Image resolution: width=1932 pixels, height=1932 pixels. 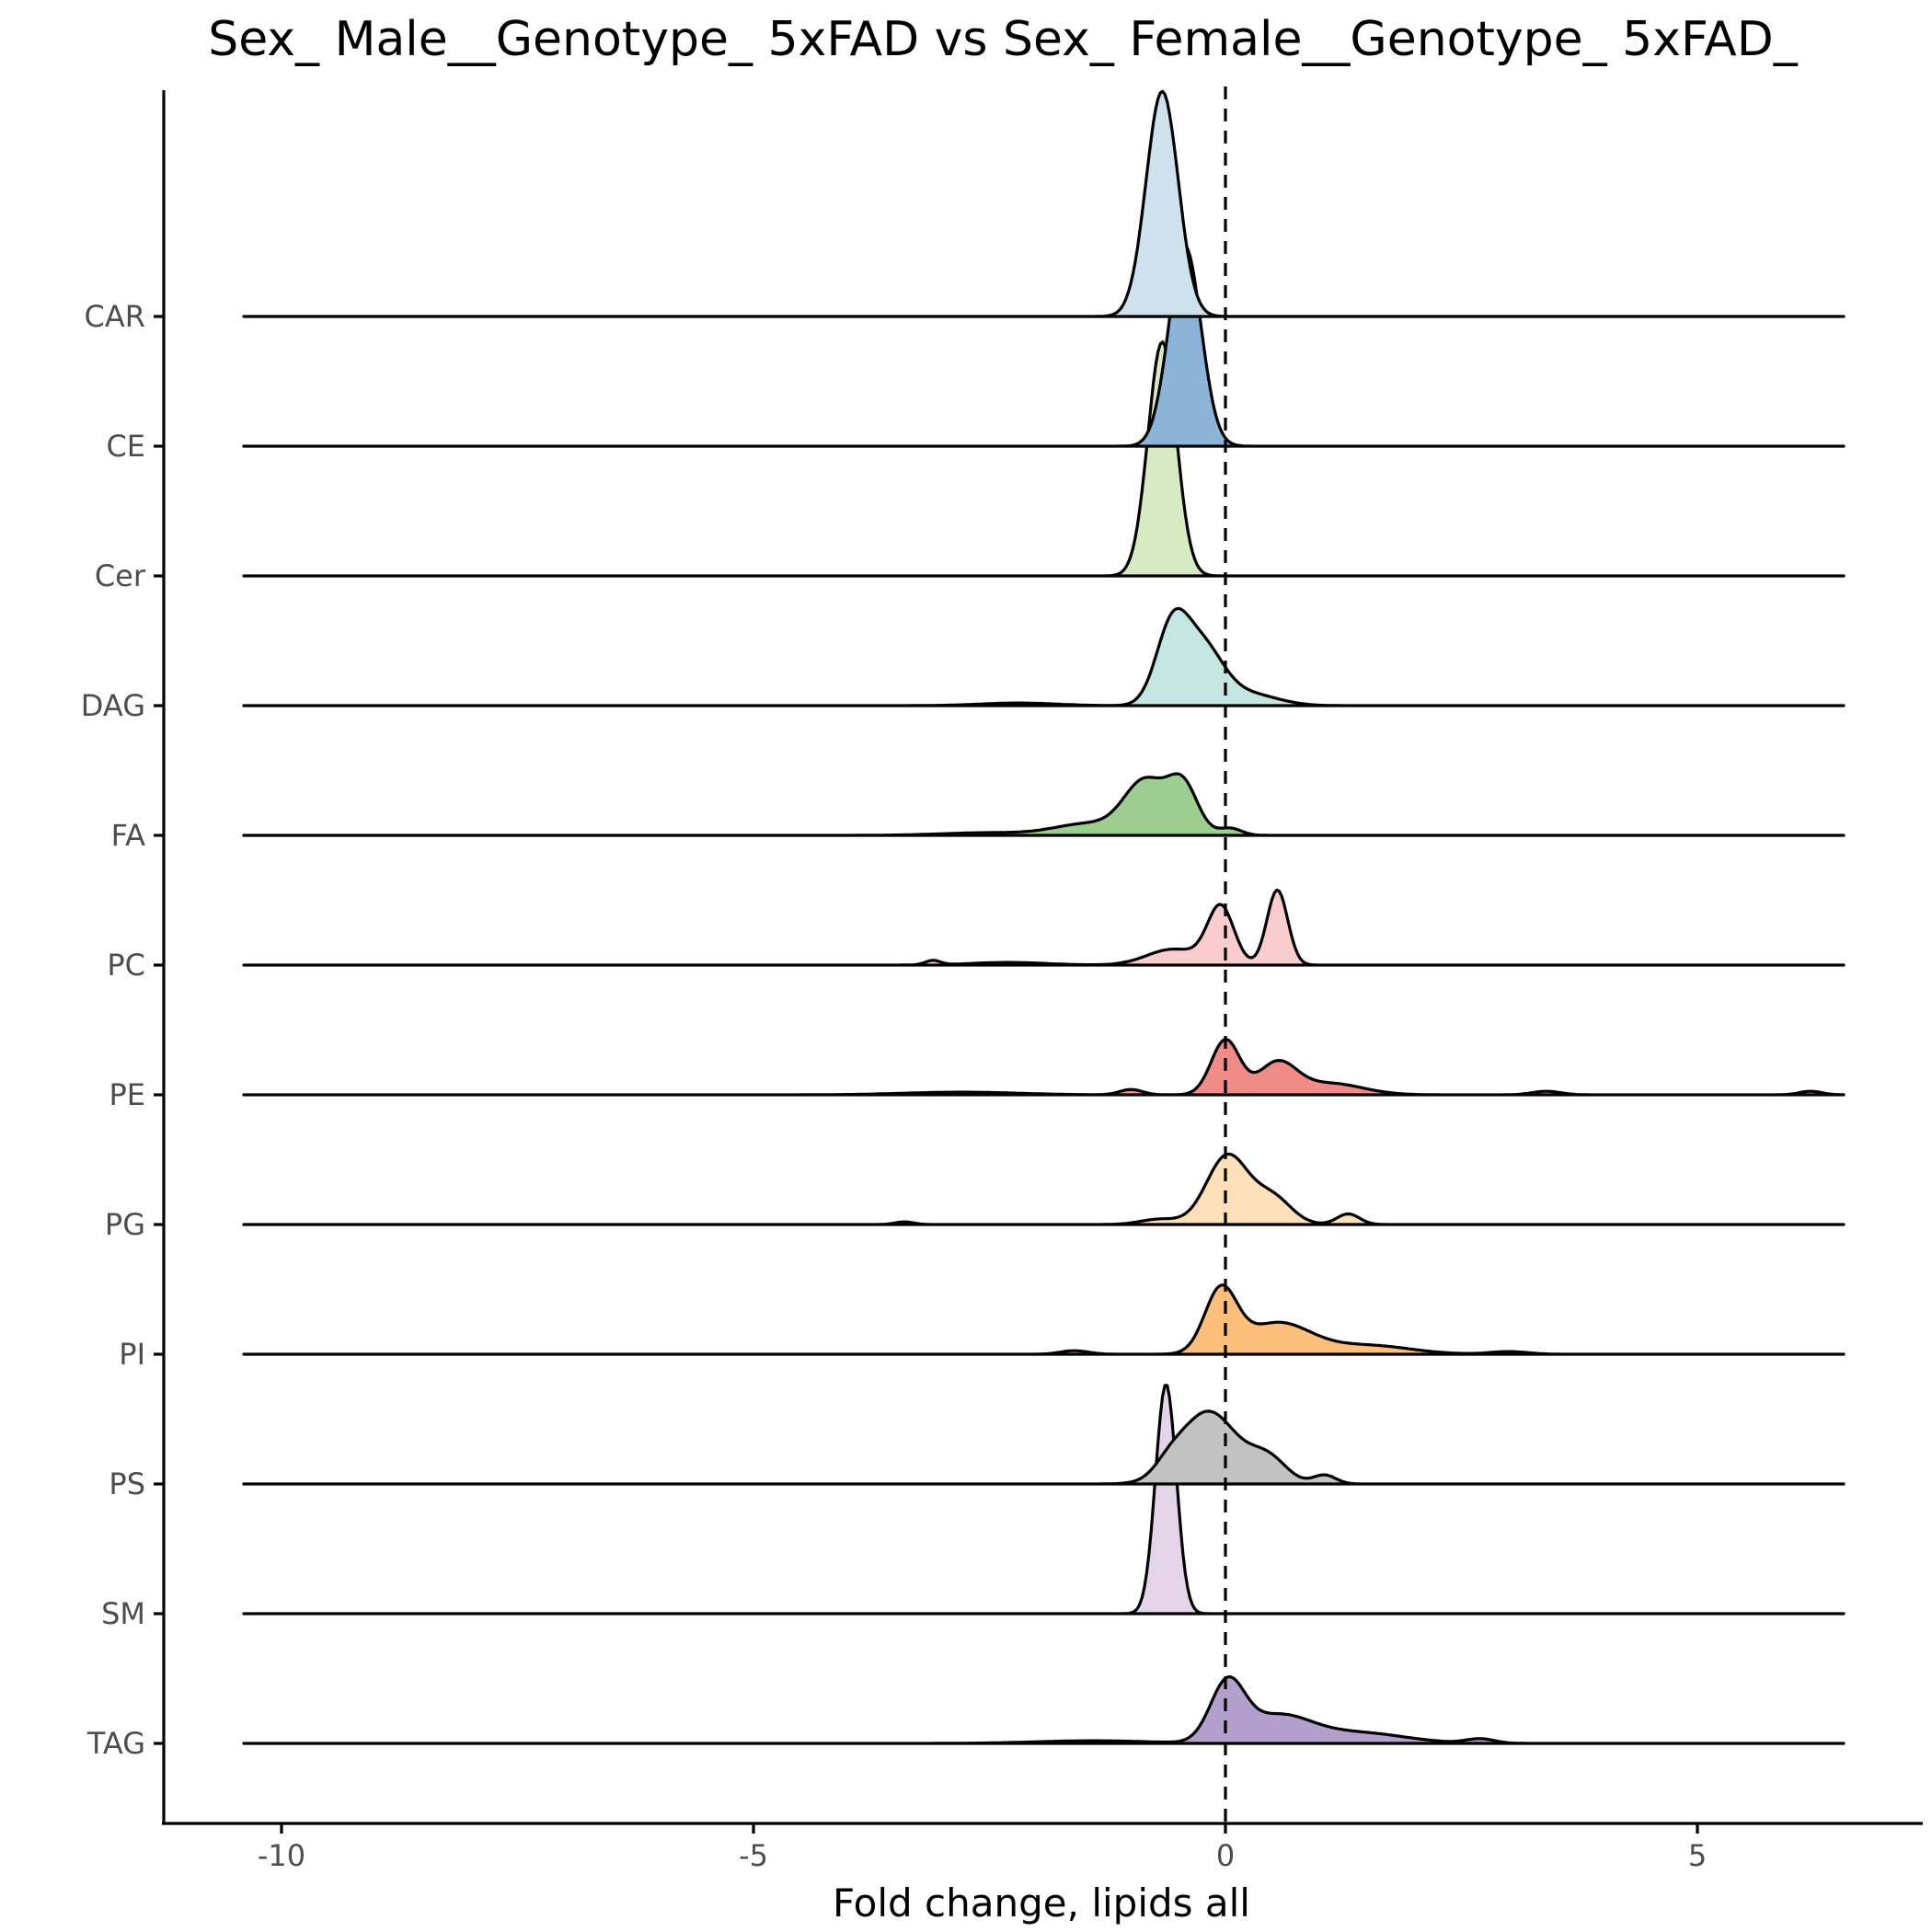 I want to click on y-tick-label: CE, so click(x=126, y=446).